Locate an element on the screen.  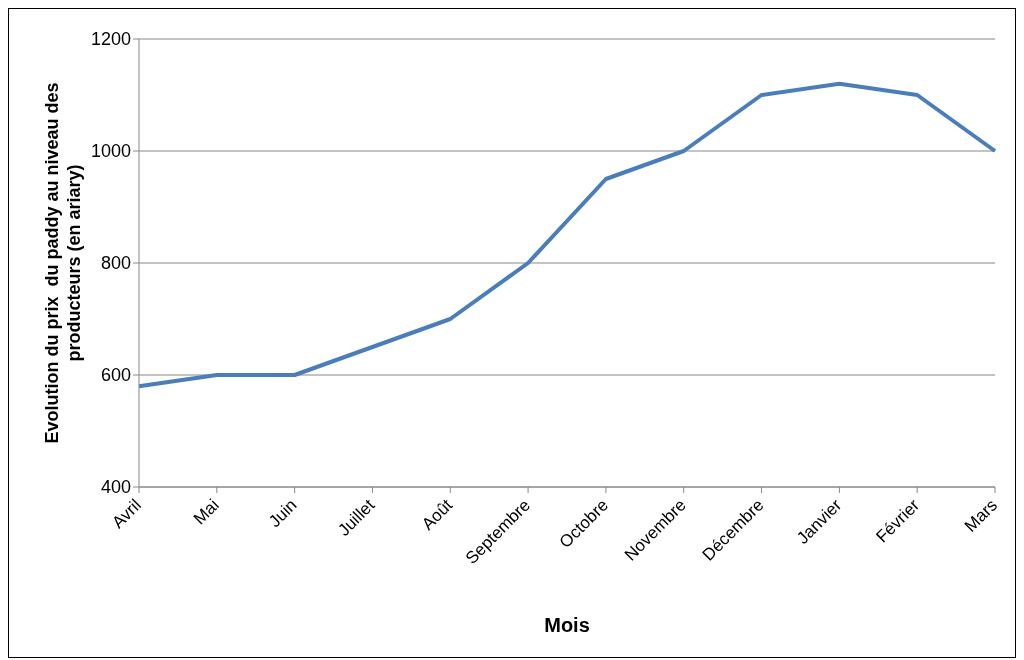
y-axis-title: Evolution du prix du paddy au niveau des producteurs (en ariary) is located at coordinates (63, 263).